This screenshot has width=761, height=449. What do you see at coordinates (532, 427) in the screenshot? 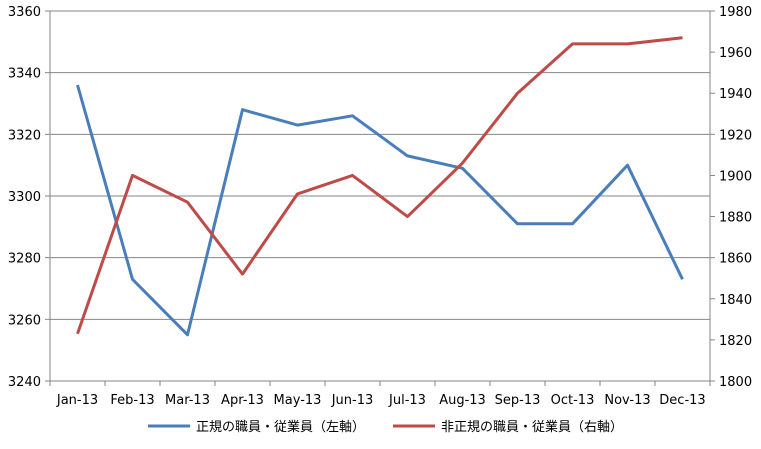
I see `legend-label: 非正規の職員・従業員（右軸）` at bounding box center [532, 427].